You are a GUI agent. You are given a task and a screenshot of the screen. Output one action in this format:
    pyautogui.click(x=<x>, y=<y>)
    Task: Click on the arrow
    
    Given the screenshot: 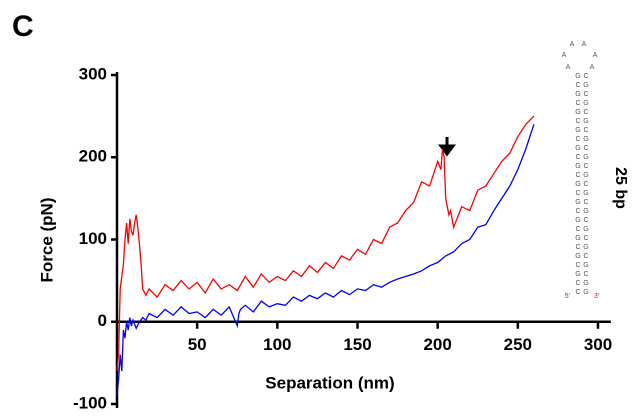 What is the action you would take?
    pyautogui.click(x=447, y=147)
    